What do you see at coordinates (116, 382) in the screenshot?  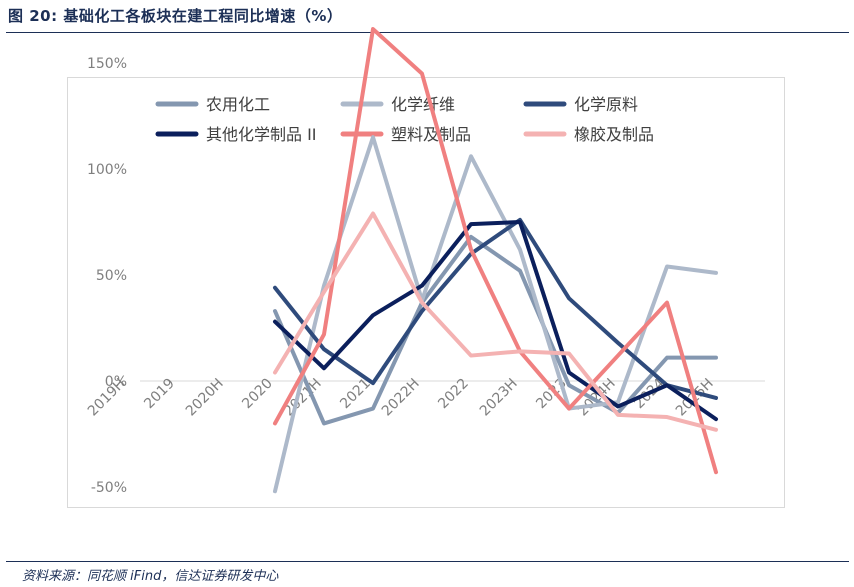 I see `y-tick-label: 0%` at bounding box center [116, 382].